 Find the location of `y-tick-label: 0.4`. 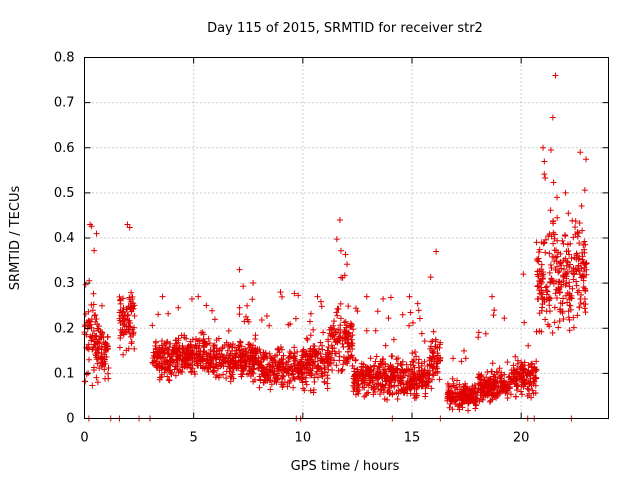

y-tick-label: 0.4 is located at coordinates (64, 238).